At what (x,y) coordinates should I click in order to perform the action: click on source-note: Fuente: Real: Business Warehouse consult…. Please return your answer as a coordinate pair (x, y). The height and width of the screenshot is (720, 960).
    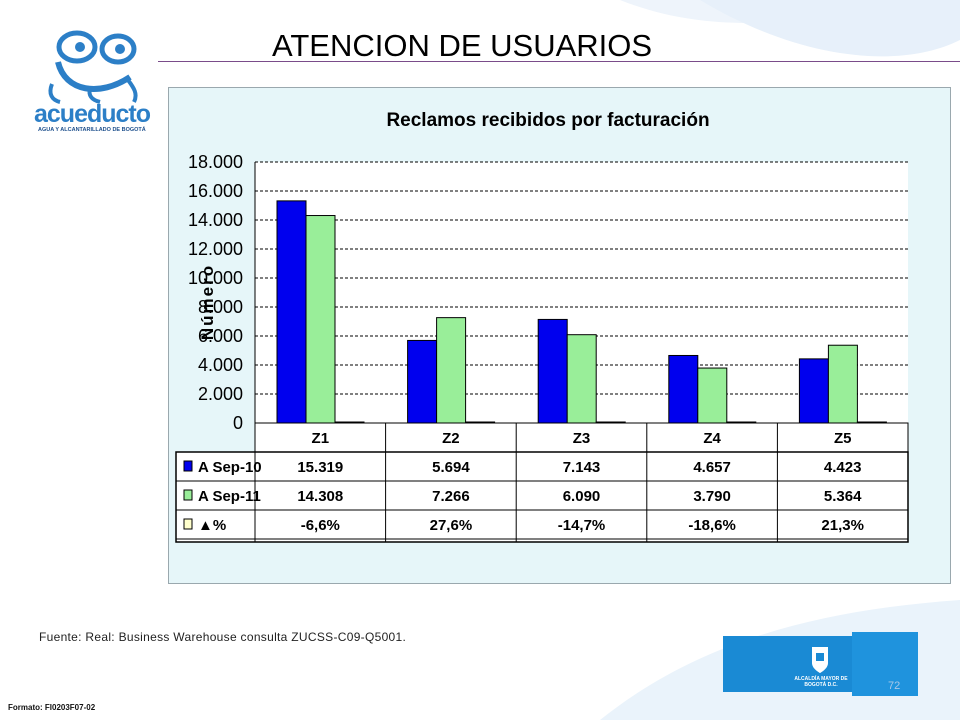
    Looking at the image, I should click on (223, 637).